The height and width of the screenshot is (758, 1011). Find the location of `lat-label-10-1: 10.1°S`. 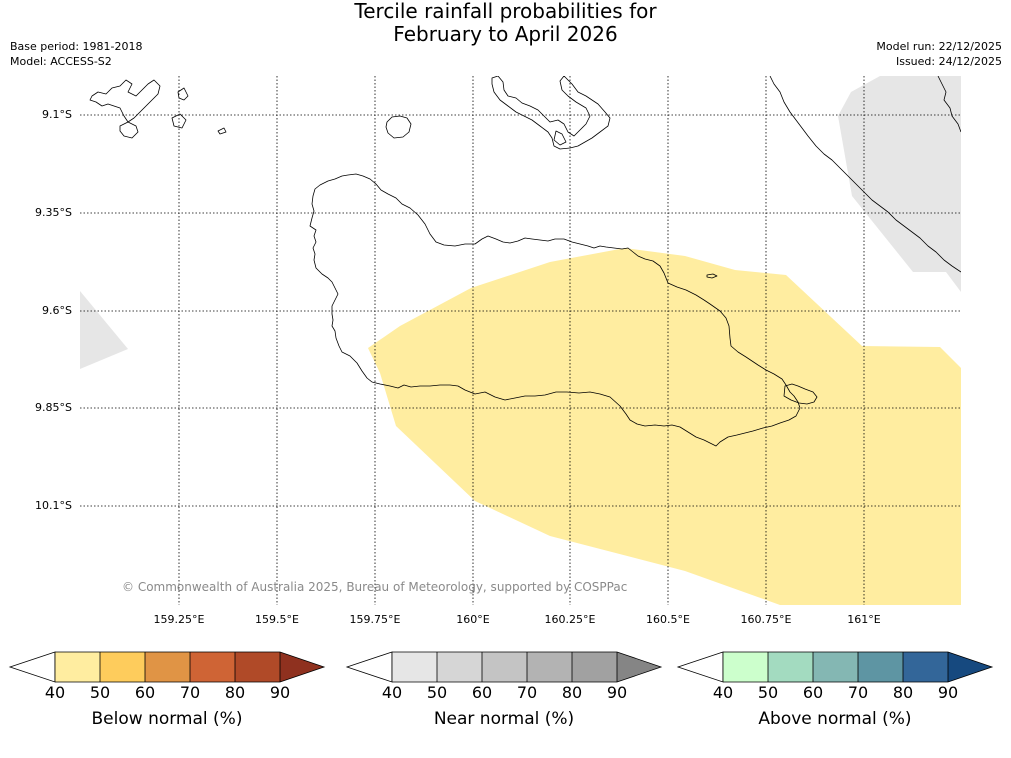

lat-label-10-1: 10.1°S is located at coordinates (53, 505).